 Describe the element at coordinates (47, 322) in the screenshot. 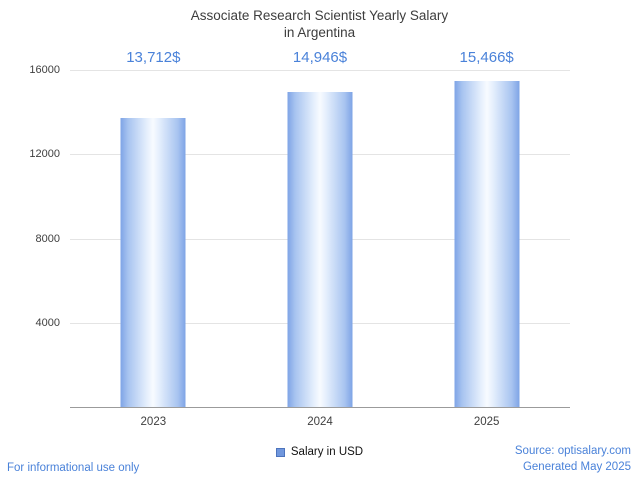

I see `y-axis-tick-label: 4000` at that location.